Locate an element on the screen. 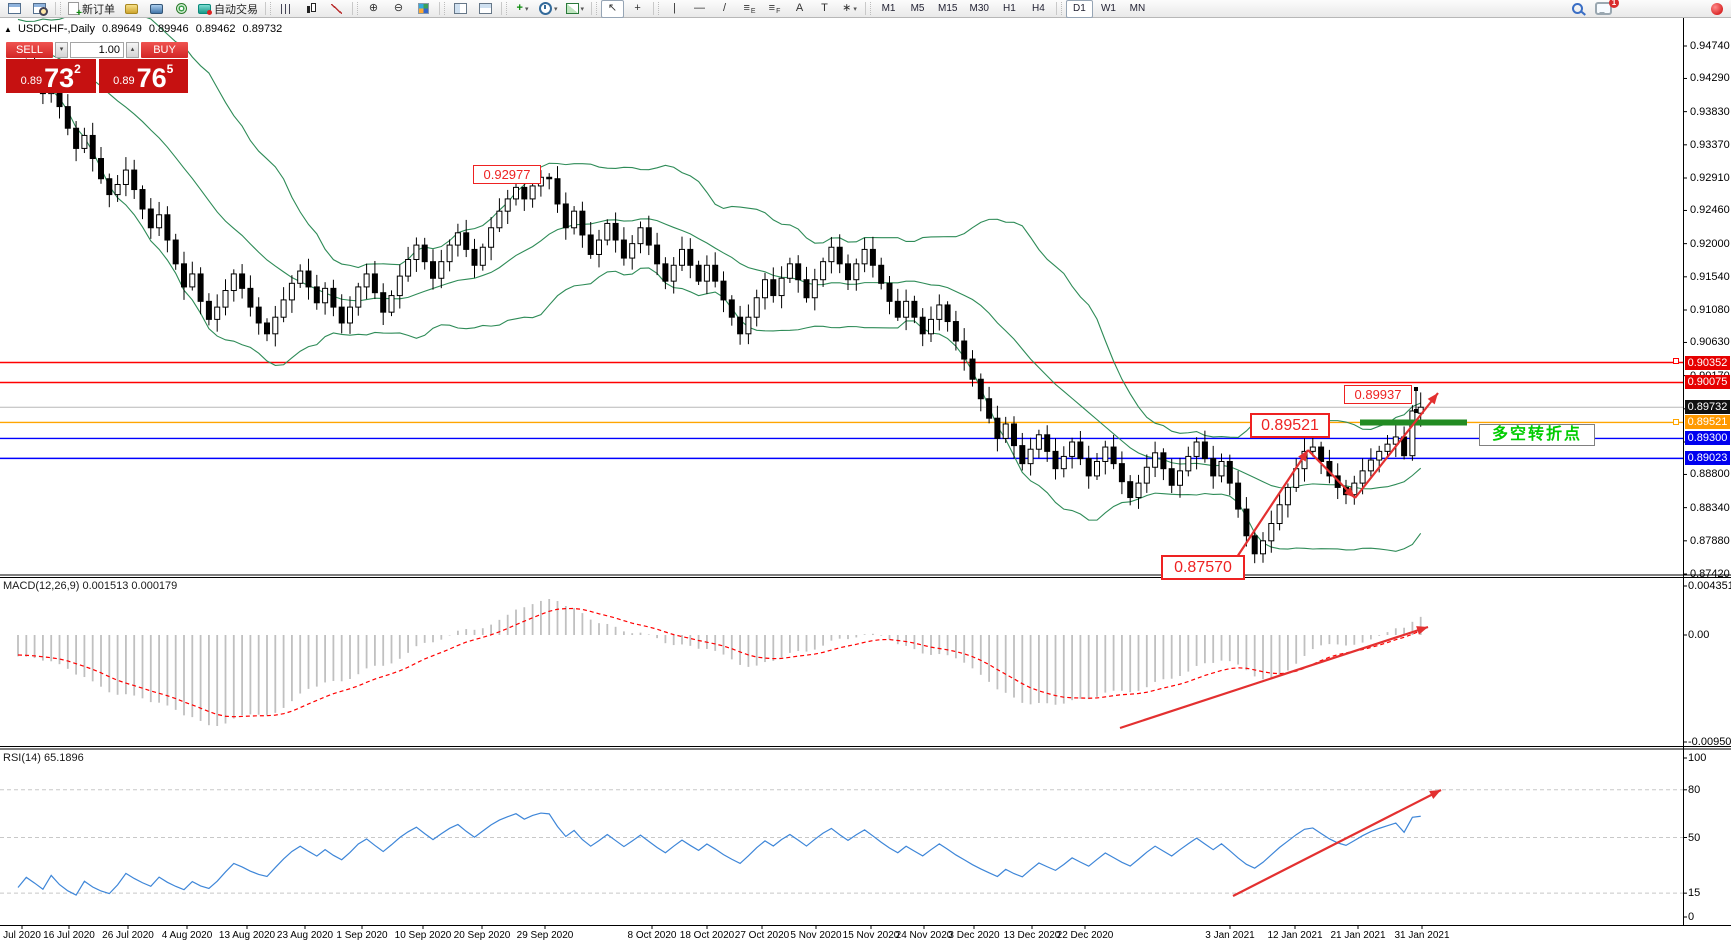 Image resolution: width=1731 pixels, height=942 pixels. zoom-out-icon: ⊖ is located at coordinates (398, 8).